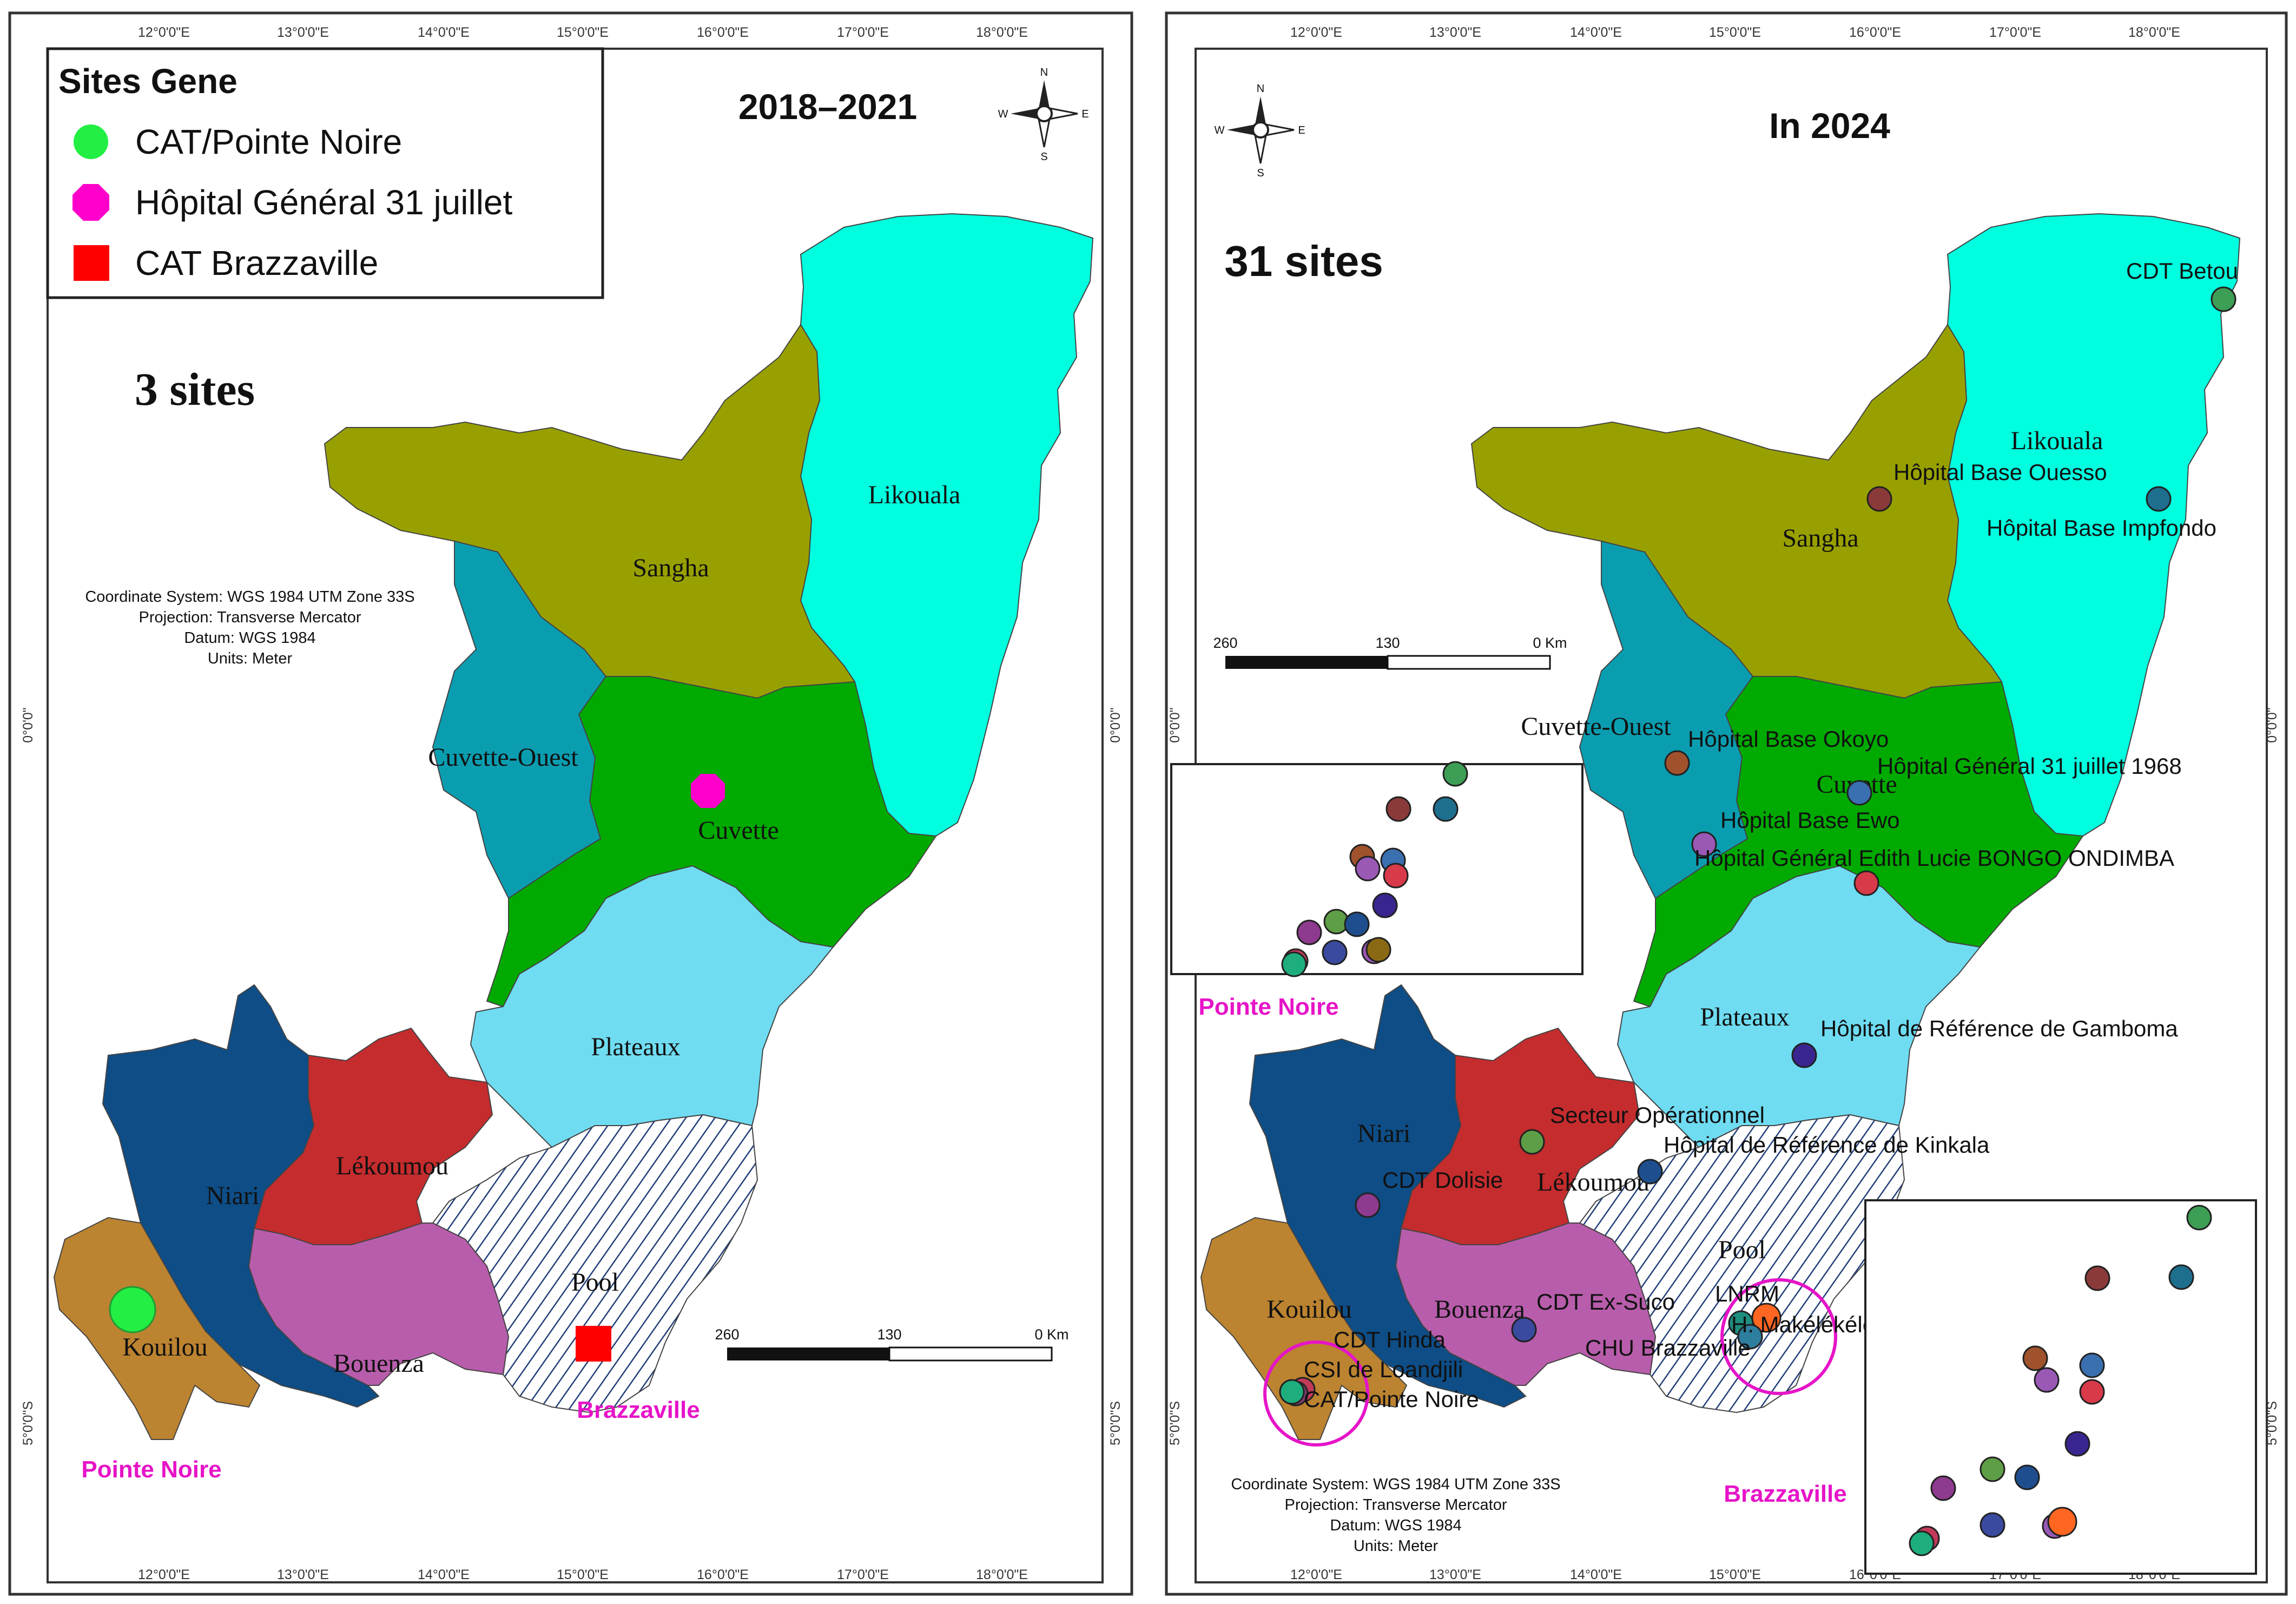 This screenshot has width=2296, height=1604. I want to click on site-label: CDT Hinda, so click(1390, 1339).